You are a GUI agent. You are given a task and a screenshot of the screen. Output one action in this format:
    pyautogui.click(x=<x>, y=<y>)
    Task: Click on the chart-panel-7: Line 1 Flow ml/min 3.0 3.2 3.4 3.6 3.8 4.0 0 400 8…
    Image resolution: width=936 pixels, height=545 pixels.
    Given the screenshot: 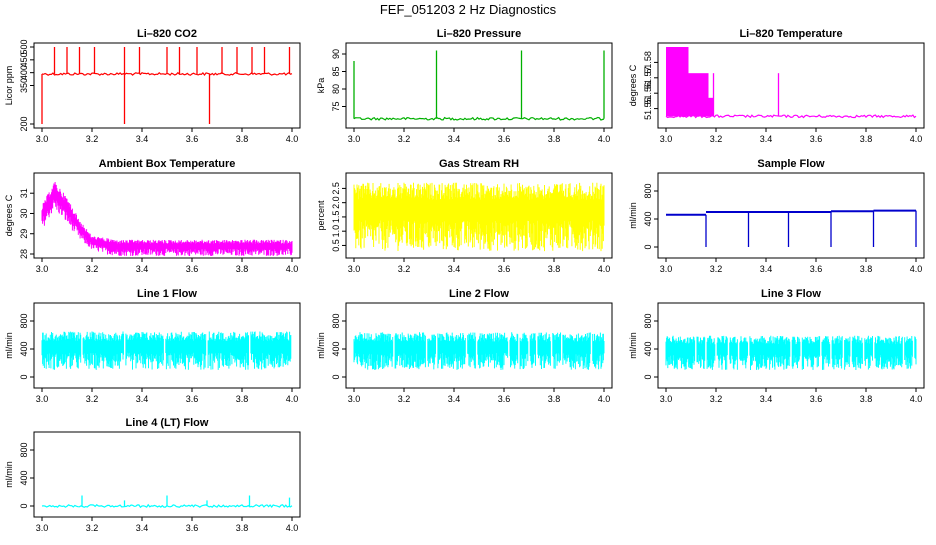 What is the action you would take?
    pyautogui.click(x=152, y=346)
    